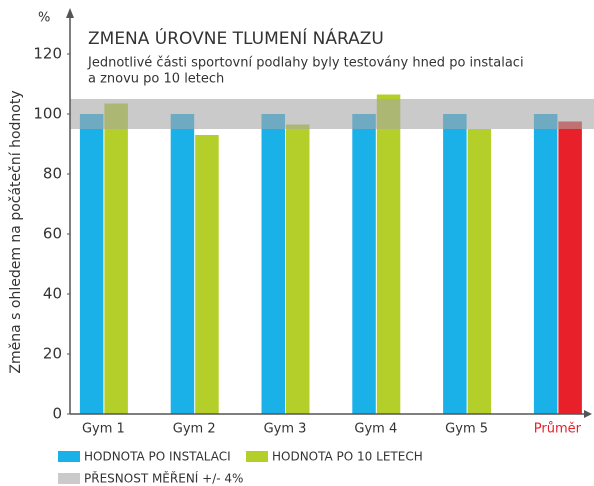 This screenshot has width=594, height=486. I want to click on chart-title: ZMENA ÚROVNE TLUMENÍ NÁRAZU, so click(236, 38).